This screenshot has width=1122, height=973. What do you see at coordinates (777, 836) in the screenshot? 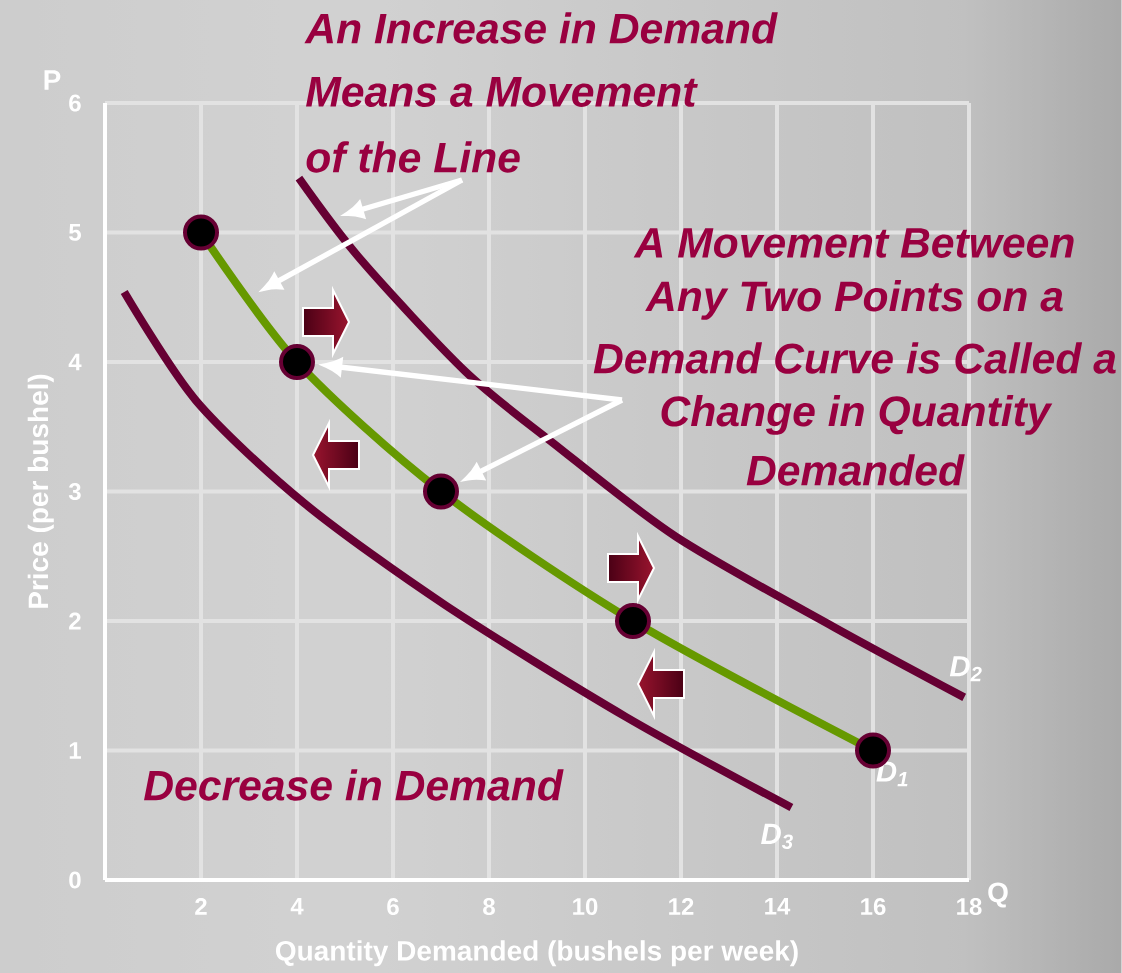
I see `series-label: D$_{3}$` at bounding box center [777, 836].